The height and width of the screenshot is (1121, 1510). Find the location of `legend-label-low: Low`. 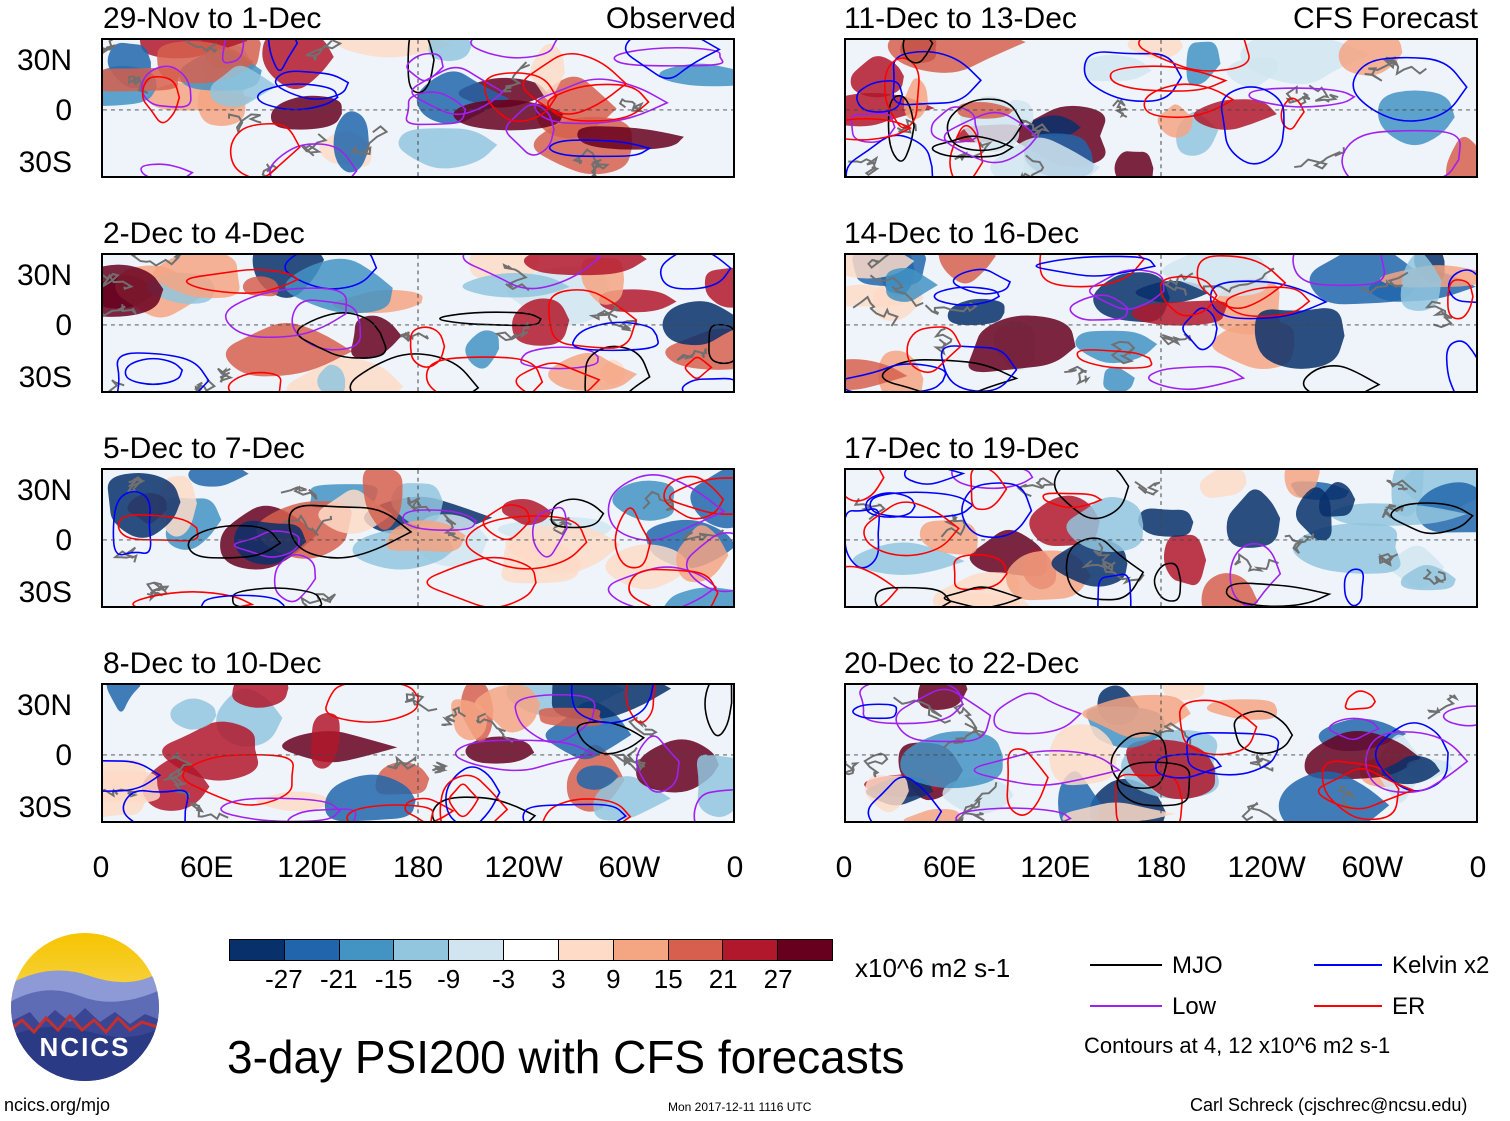

legend-label-low: Low is located at coordinates (1194, 1006).